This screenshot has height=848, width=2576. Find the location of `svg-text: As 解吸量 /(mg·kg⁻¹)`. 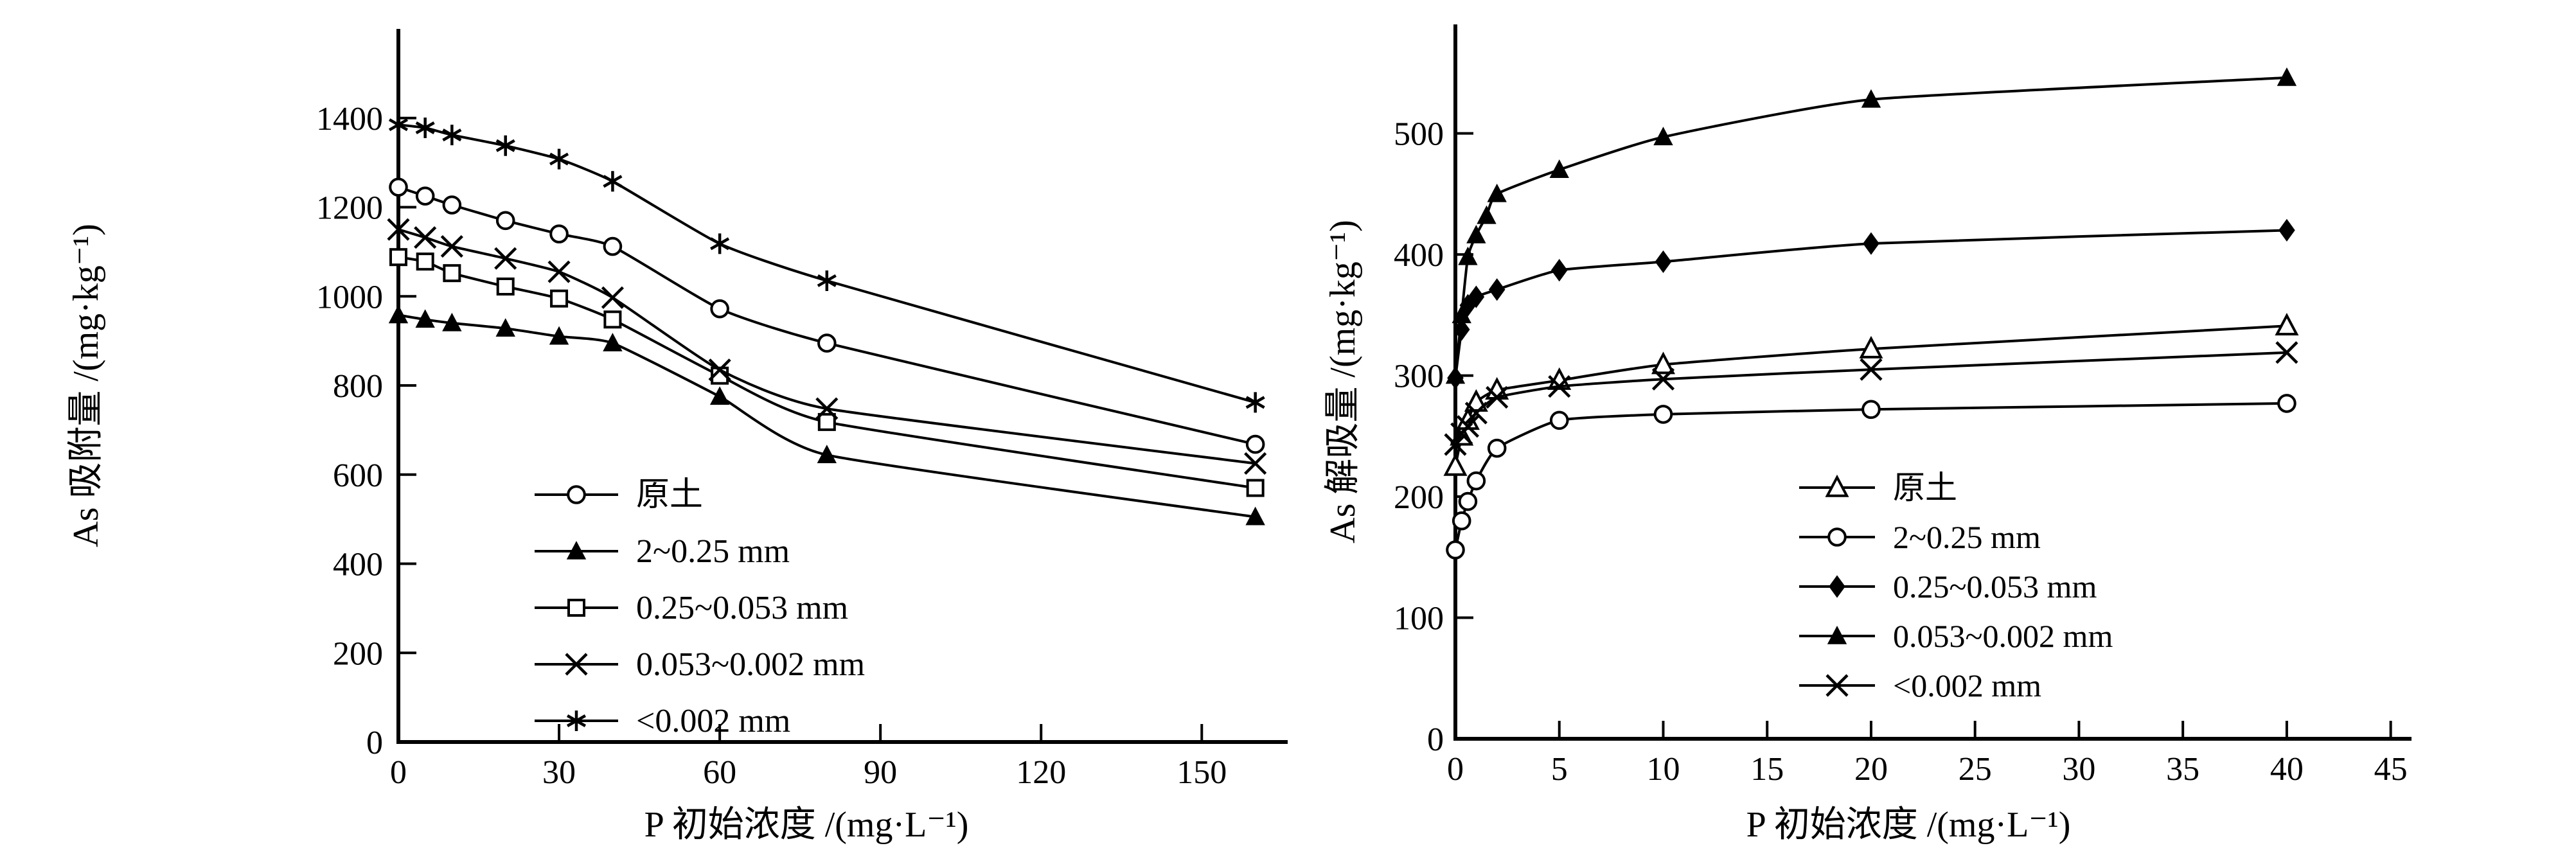

svg-text: As 解吸量 /(mg·kg⁻¹) is located at coordinates (1343, 382).